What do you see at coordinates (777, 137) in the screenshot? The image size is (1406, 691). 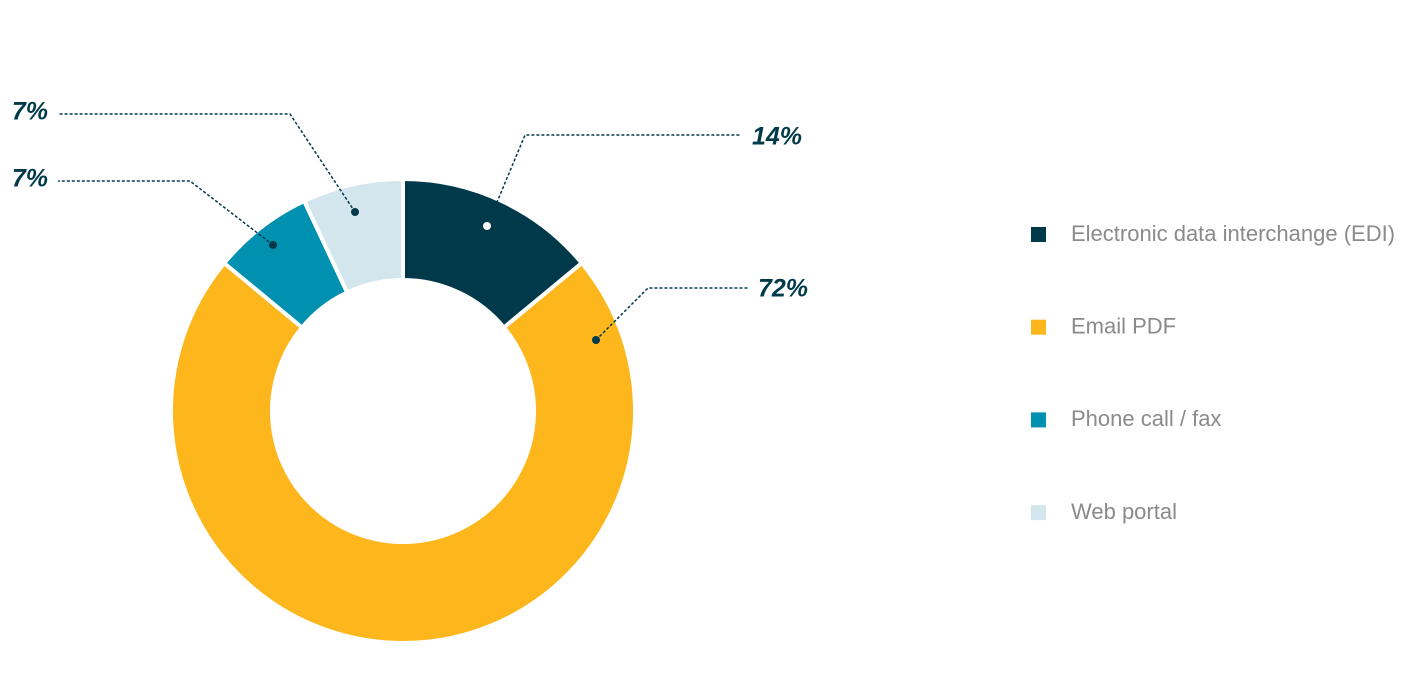 I see `value-label: 14%` at bounding box center [777, 137].